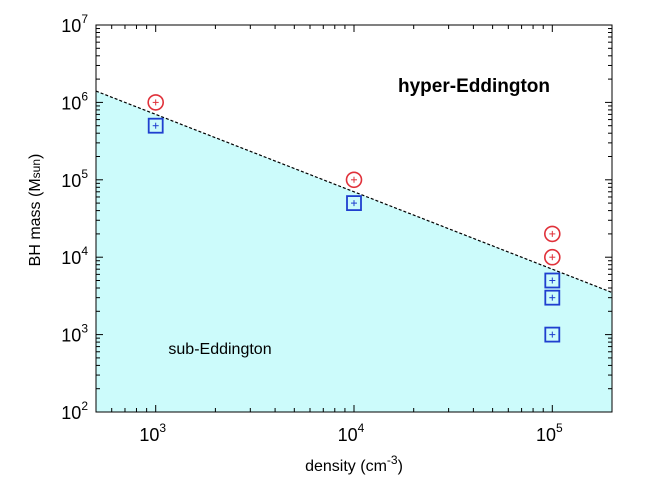 The width and height of the screenshot is (656, 494). I want to click on y-tick-exponent: 5, so click(84, 174).